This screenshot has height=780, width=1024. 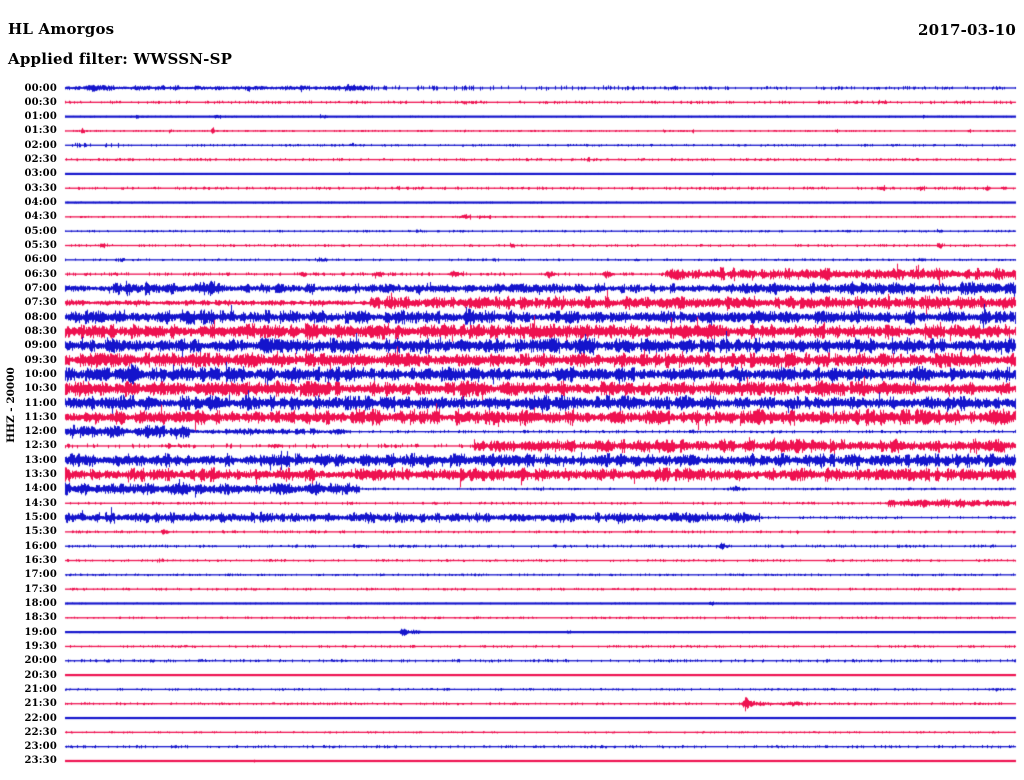 I want to click on time-label-0500: 05:00, so click(x=40, y=231).